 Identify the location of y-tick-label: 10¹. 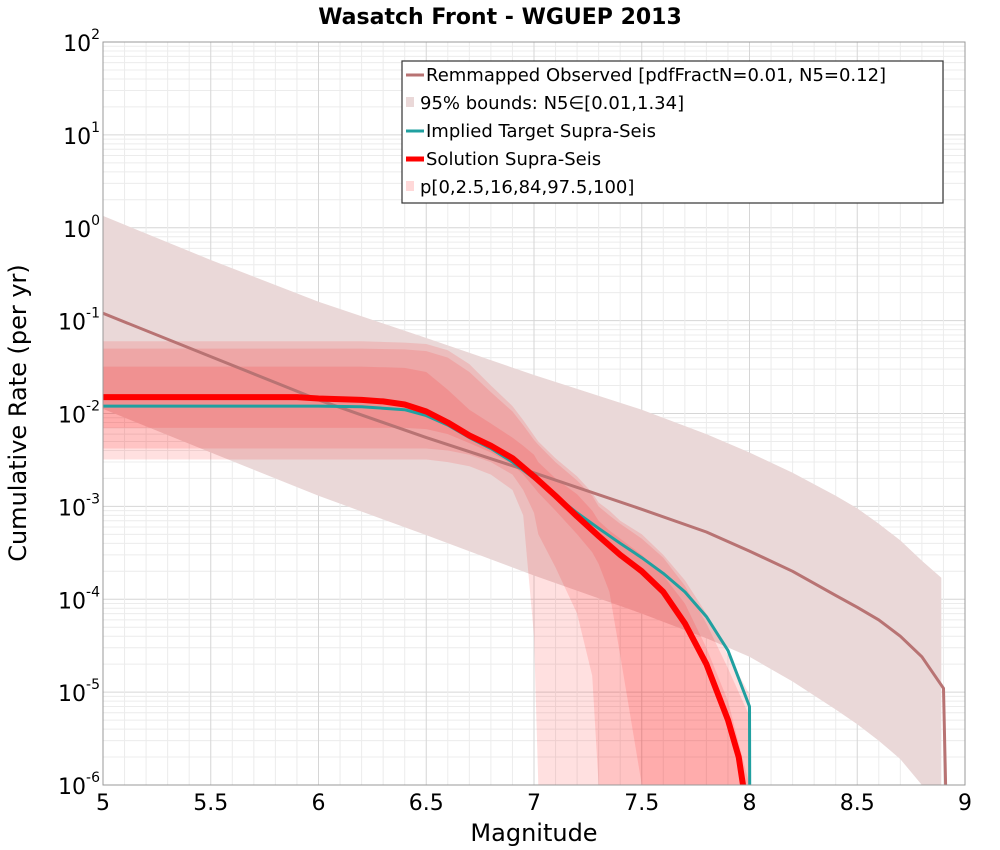
(81, 135).